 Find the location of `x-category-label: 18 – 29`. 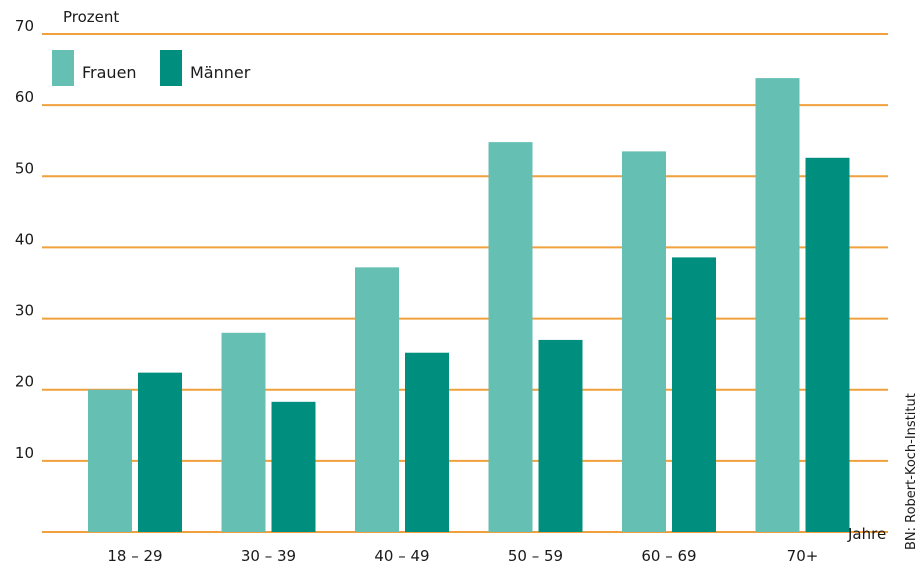

x-category-label: 18 – 29 is located at coordinates (134, 556).